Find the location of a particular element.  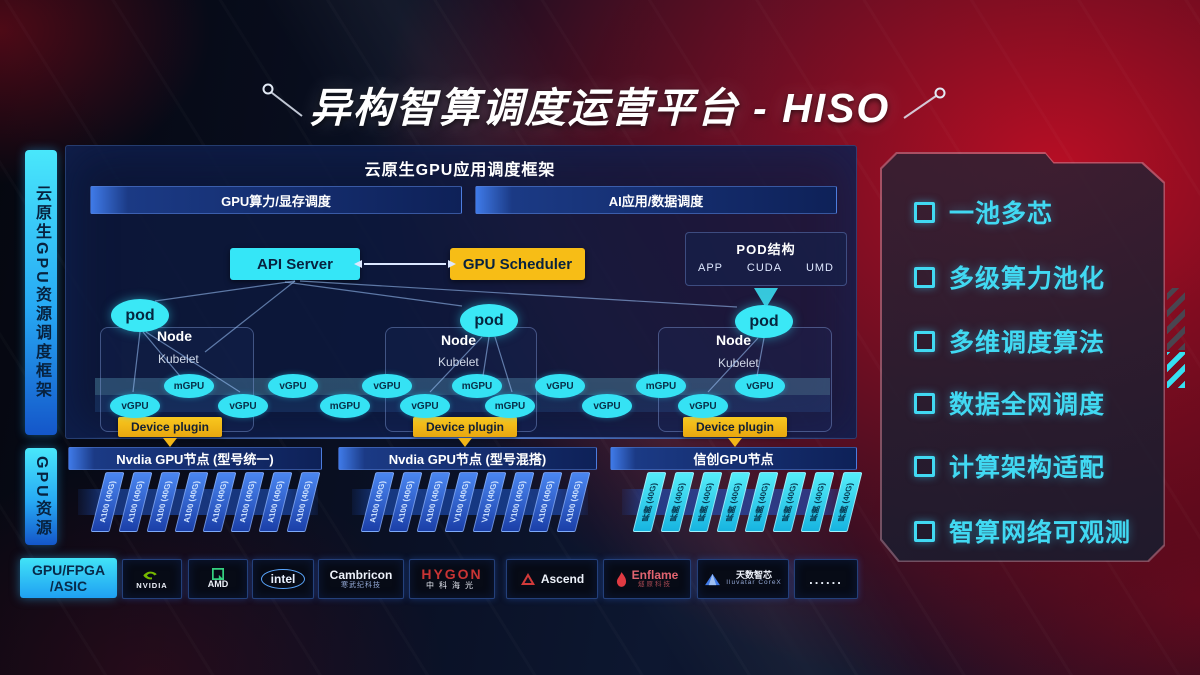

feature-label: 多级算力池化 is located at coordinates (1027, 279).